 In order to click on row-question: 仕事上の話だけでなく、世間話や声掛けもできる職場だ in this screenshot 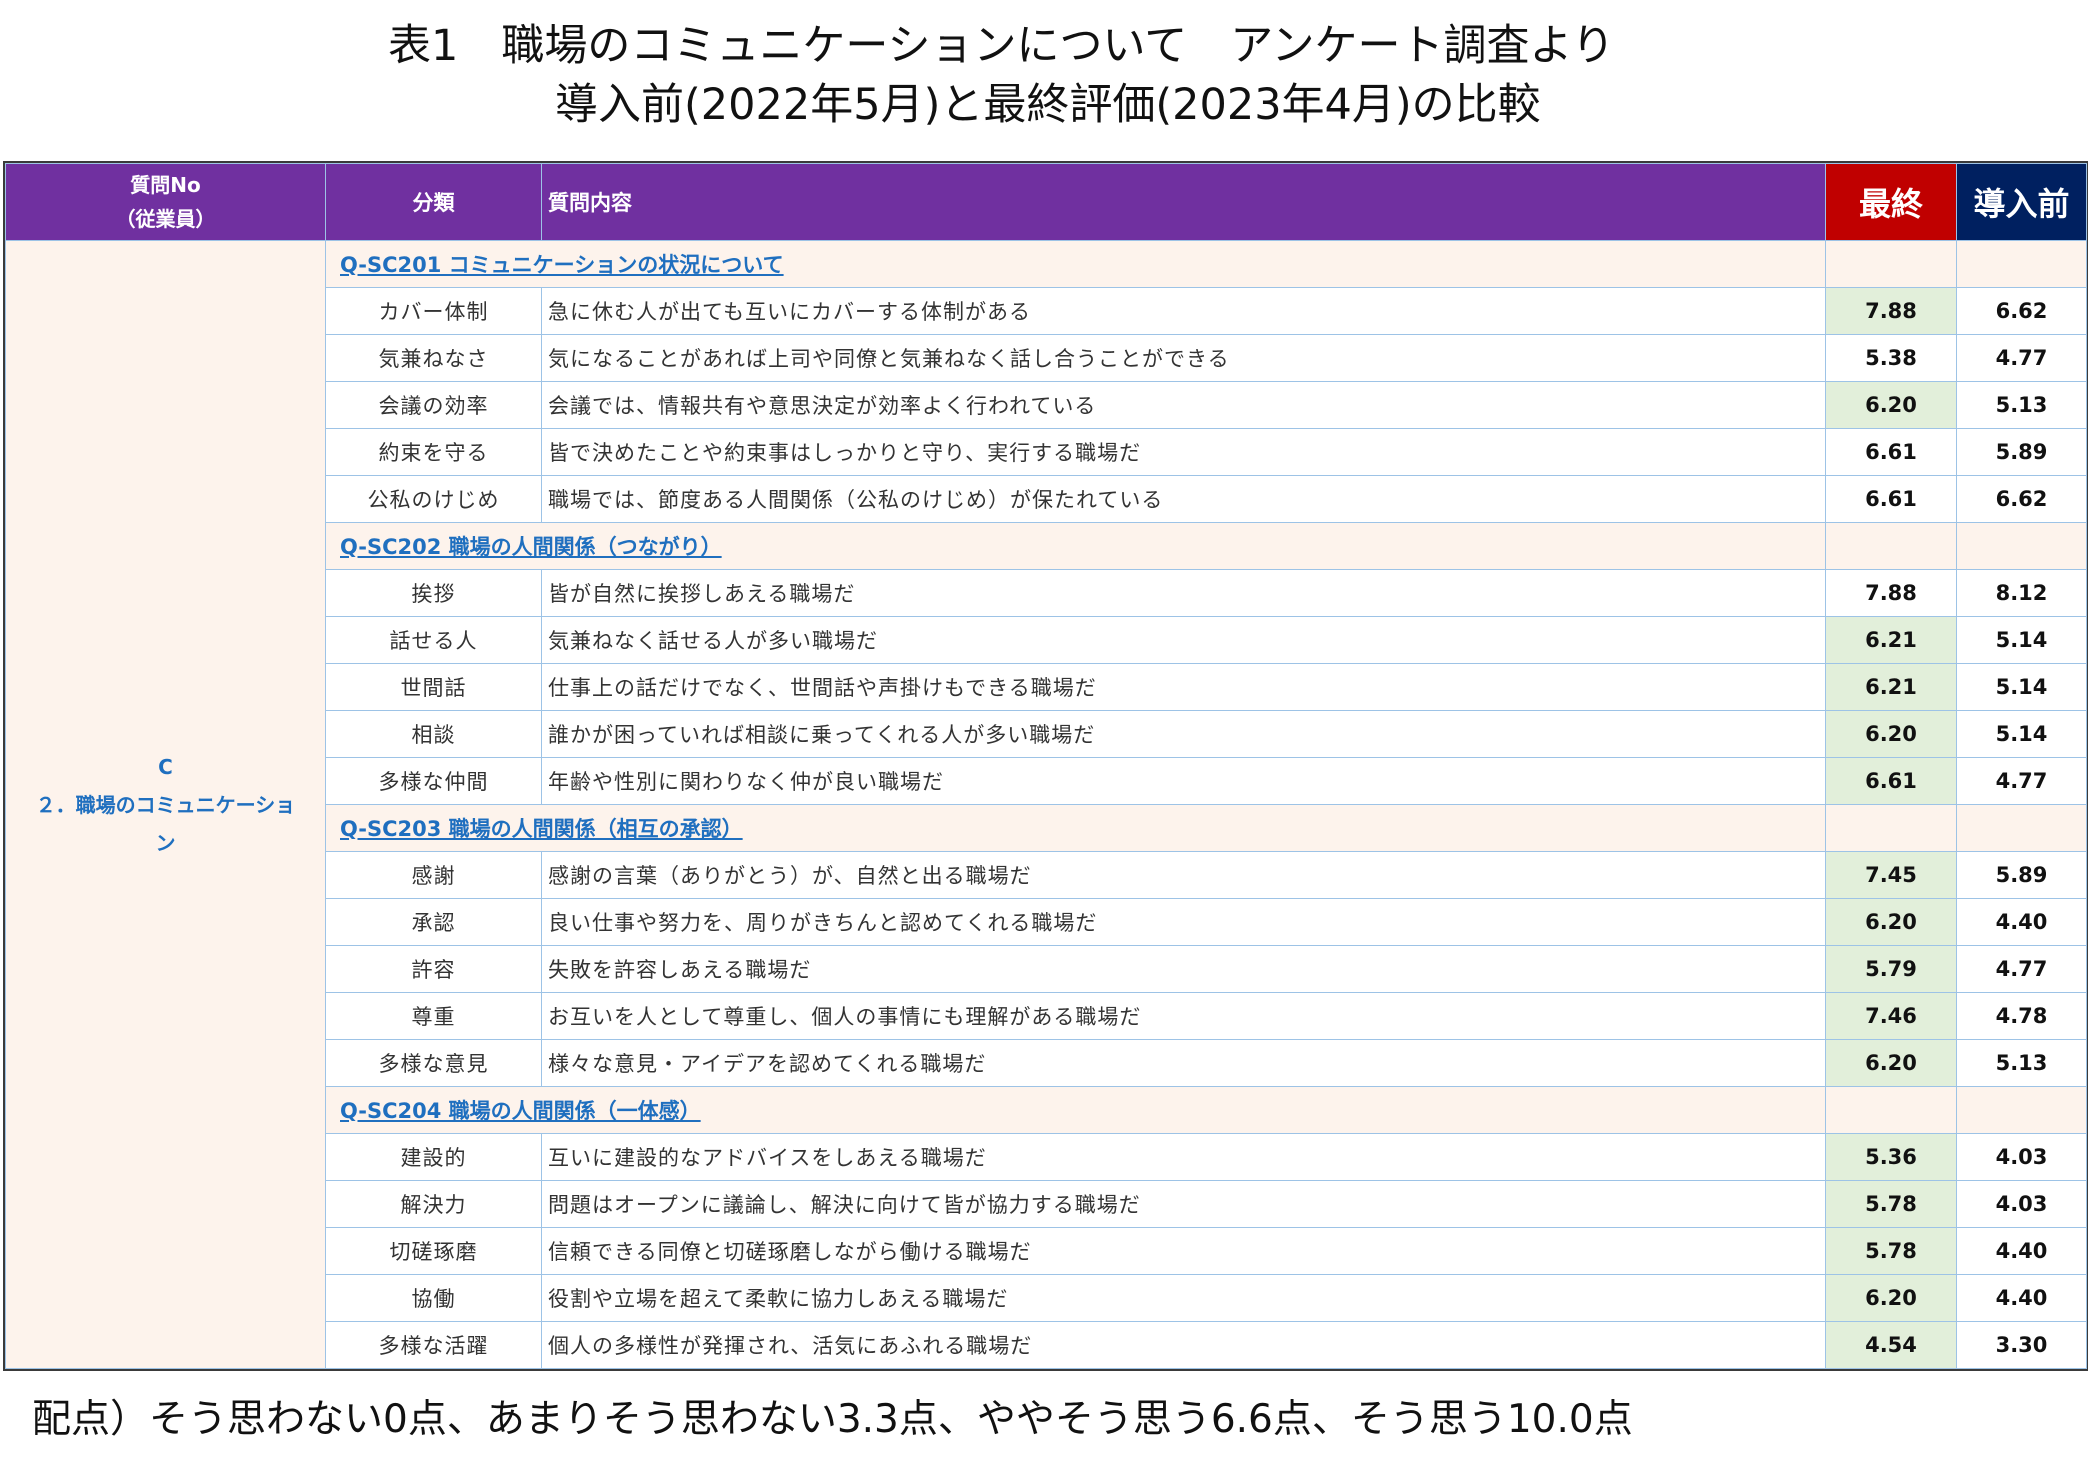, I will do `click(1183, 687)`.